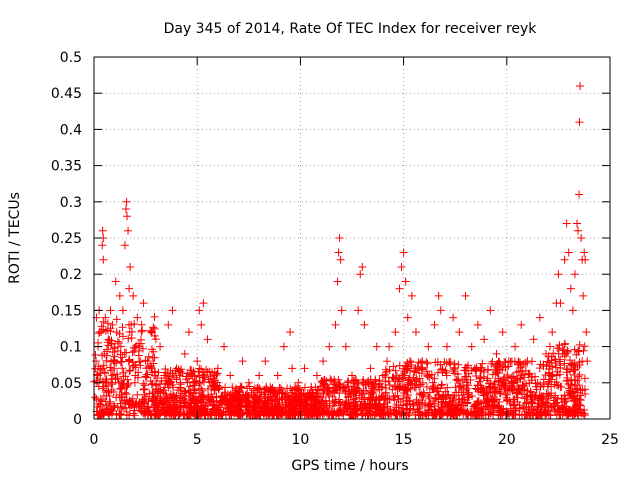 The height and width of the screenshot is (480, 640). Describe the element at coordinates (66, 94) in the screenshot. I see `y-tick-label: 0.45` at that location.